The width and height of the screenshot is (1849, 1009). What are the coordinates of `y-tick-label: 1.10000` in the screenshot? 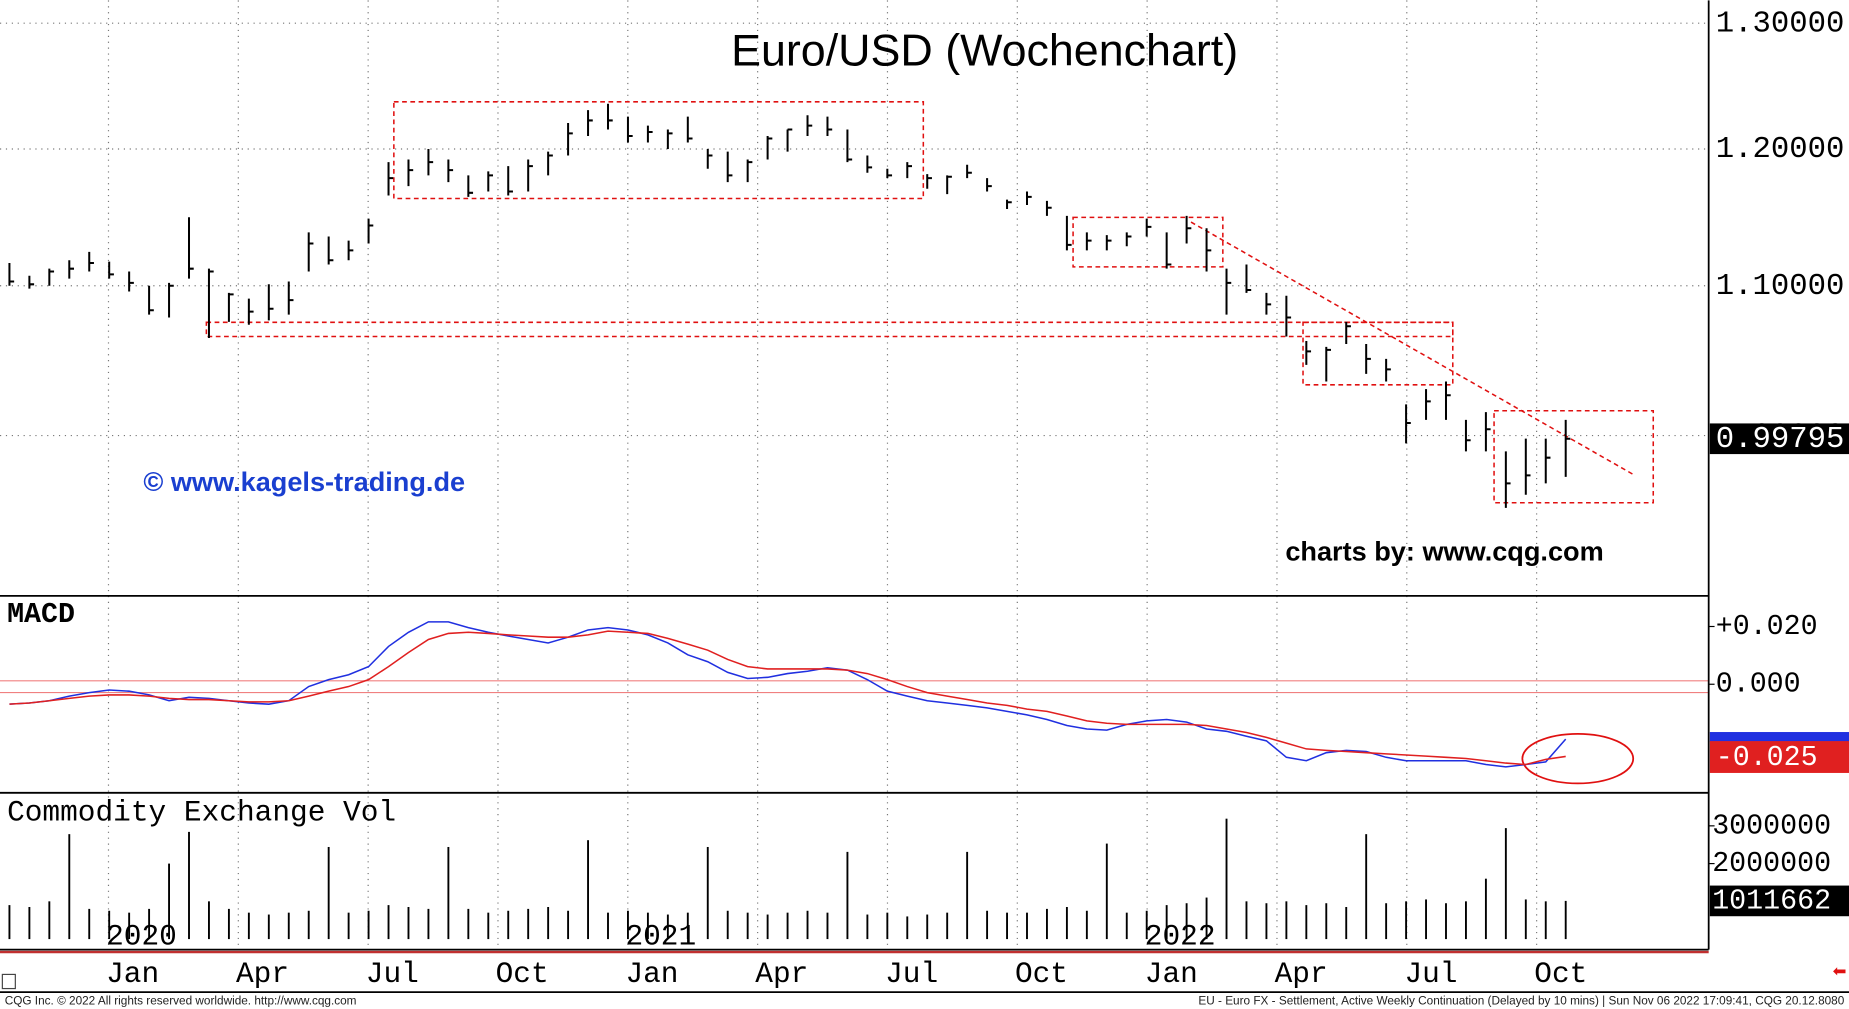 It's located at (1780, 286).